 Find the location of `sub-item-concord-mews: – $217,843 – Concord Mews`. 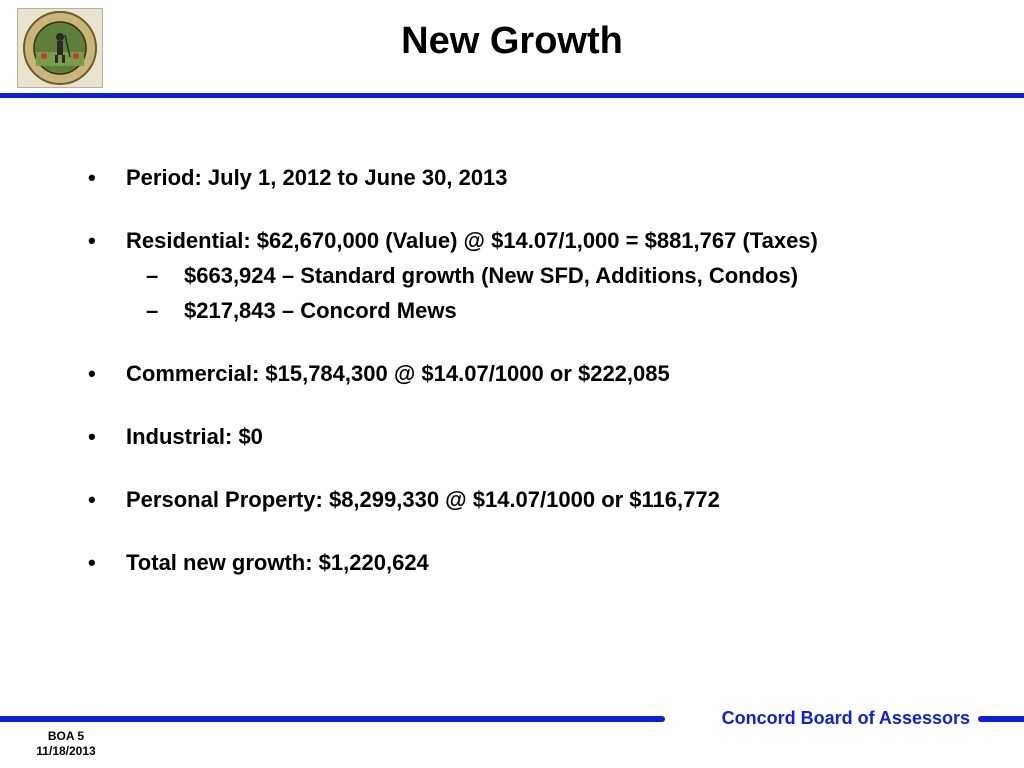

sub-item-concord-mews: – $217,843 – Concord Mews is located at coordinates (548, 310).